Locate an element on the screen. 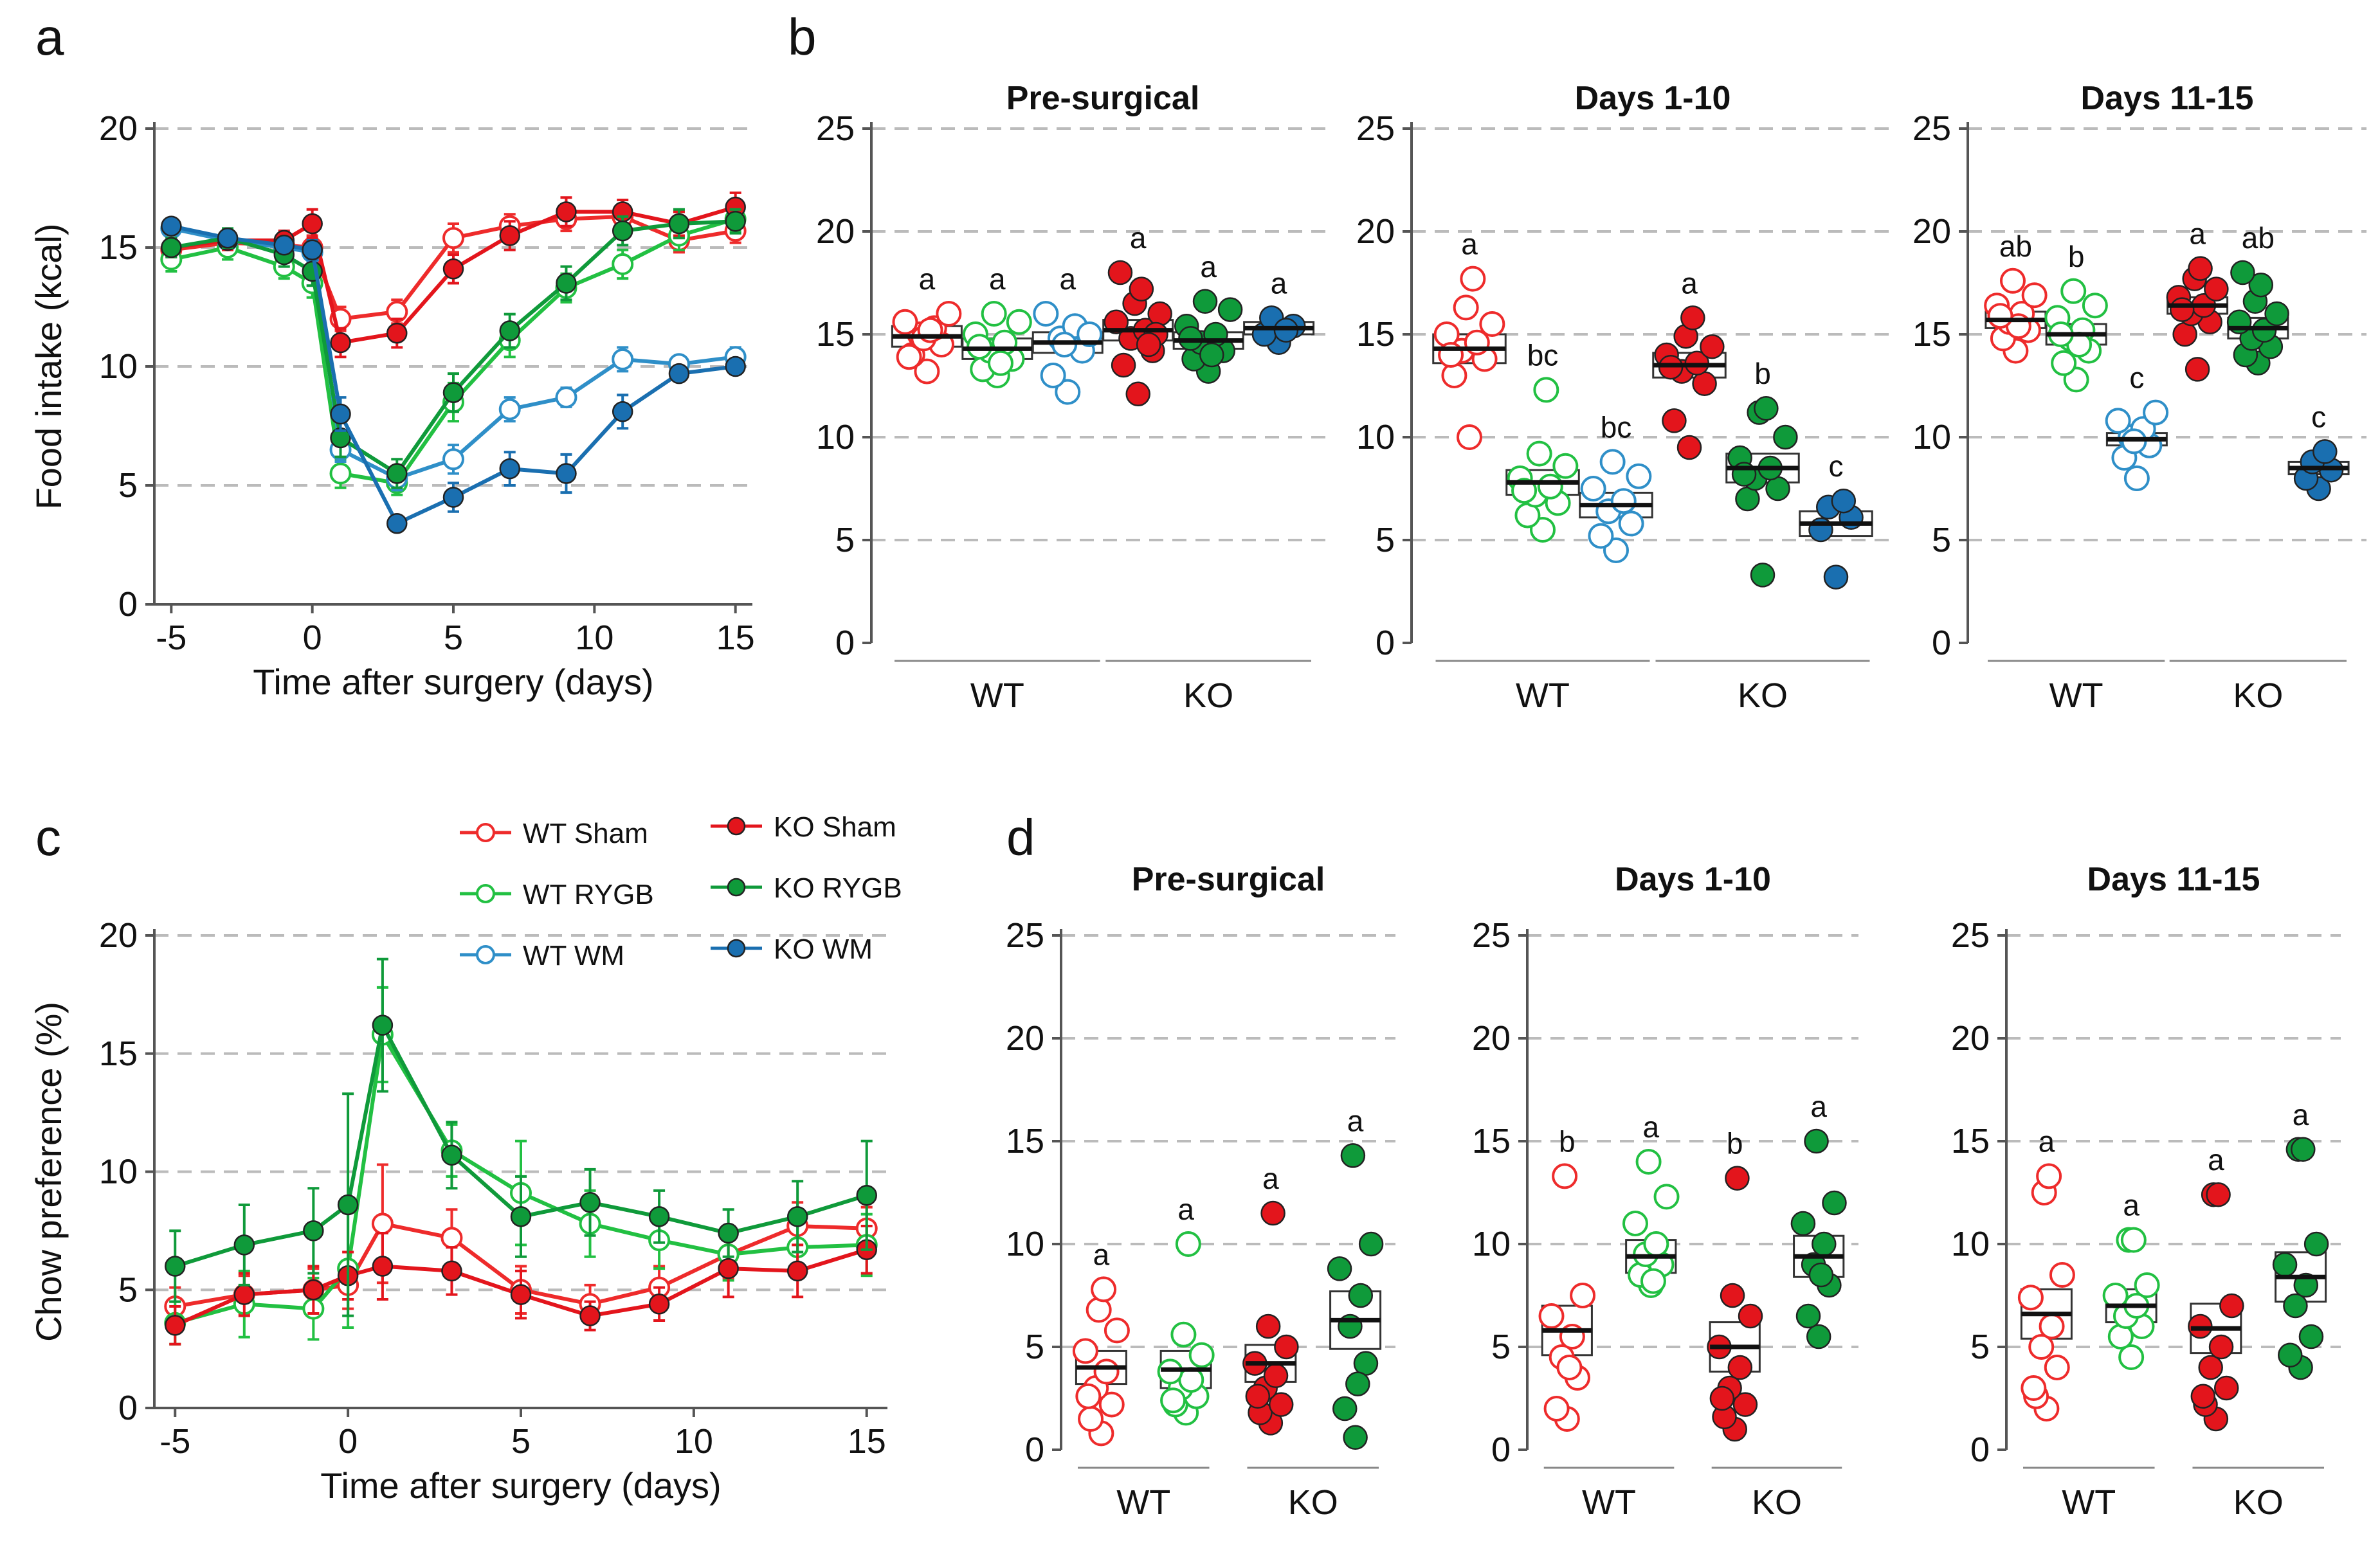 The image size is (2380, 1552). series-ko-wm is located at coordinates (453, 374).